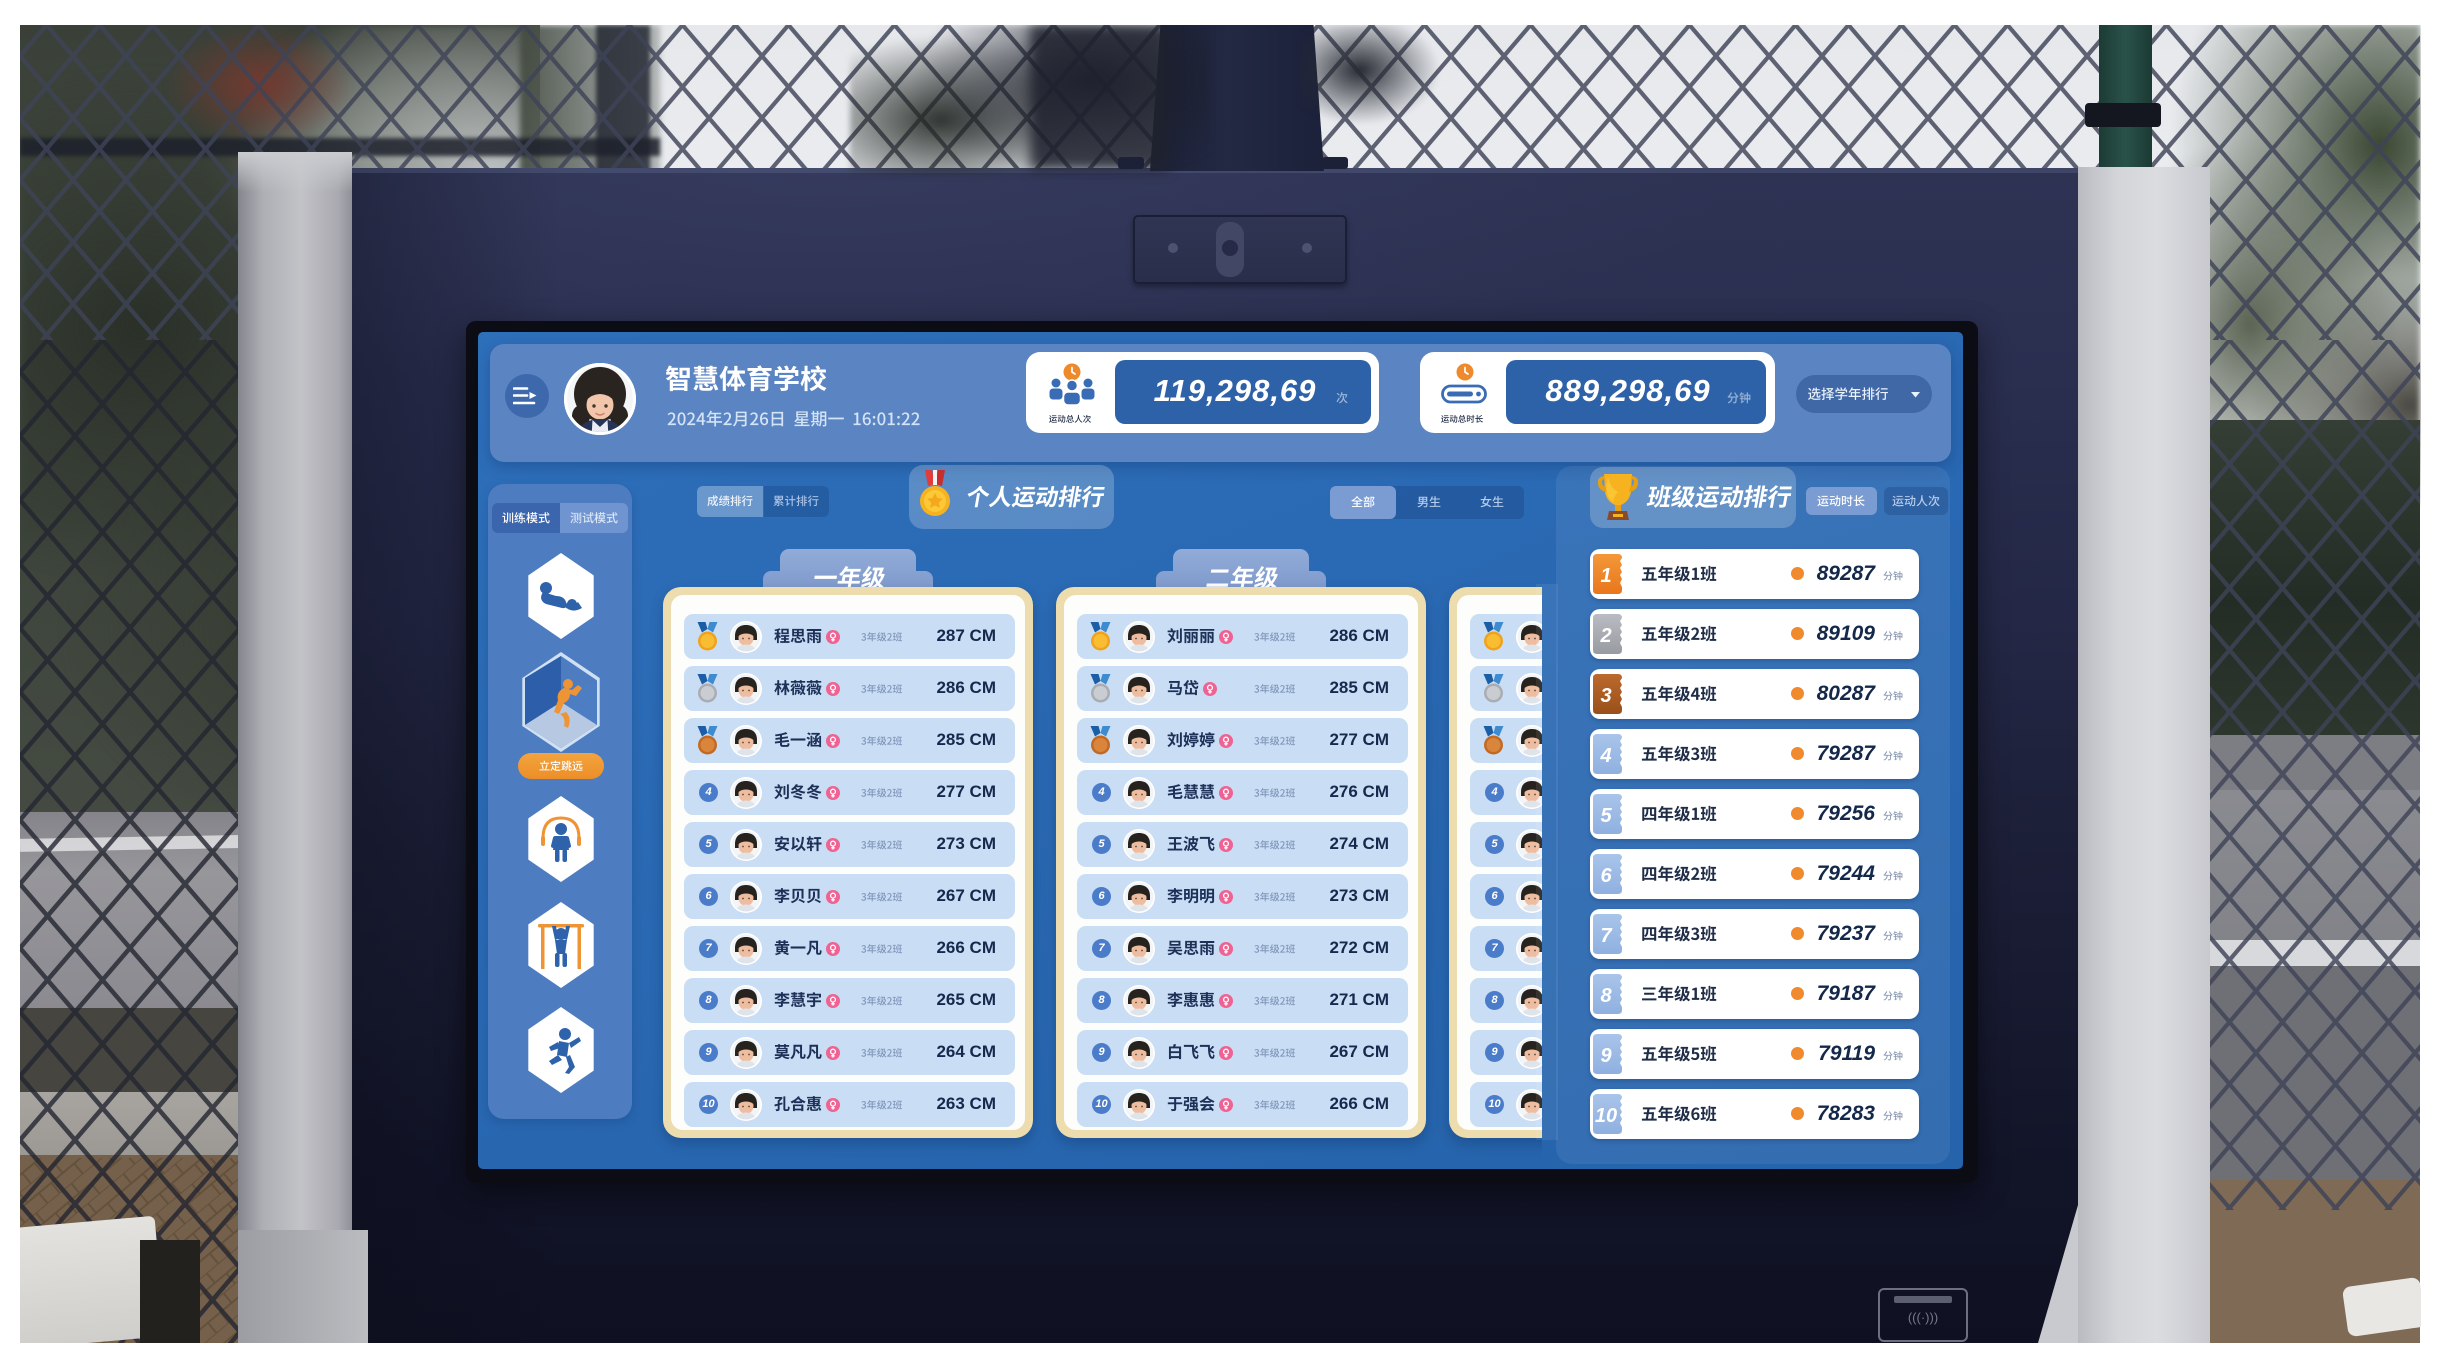 This screenshot has height=1350, width=2440. Describe the element at coordinates (1606, 816) in the screenshot. I see `svg-text: 5` at that location.